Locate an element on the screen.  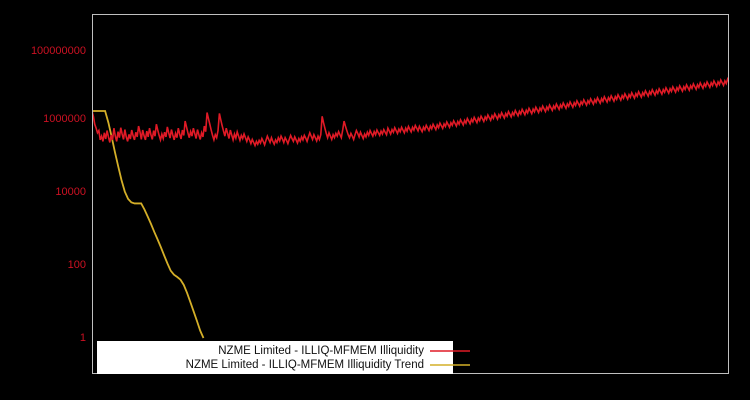
y-axis-tick-labels: 100000000 1000000 10000 100 1 is located at coordinates (58, 194).